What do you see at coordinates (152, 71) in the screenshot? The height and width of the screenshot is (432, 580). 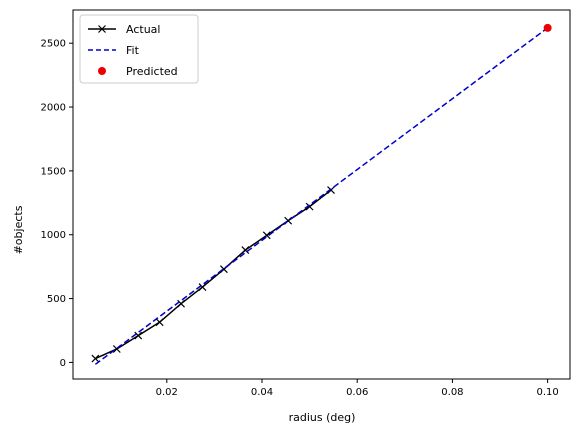 I see `legend-predicted-label: Predicted` at bounding box center [152, 71].